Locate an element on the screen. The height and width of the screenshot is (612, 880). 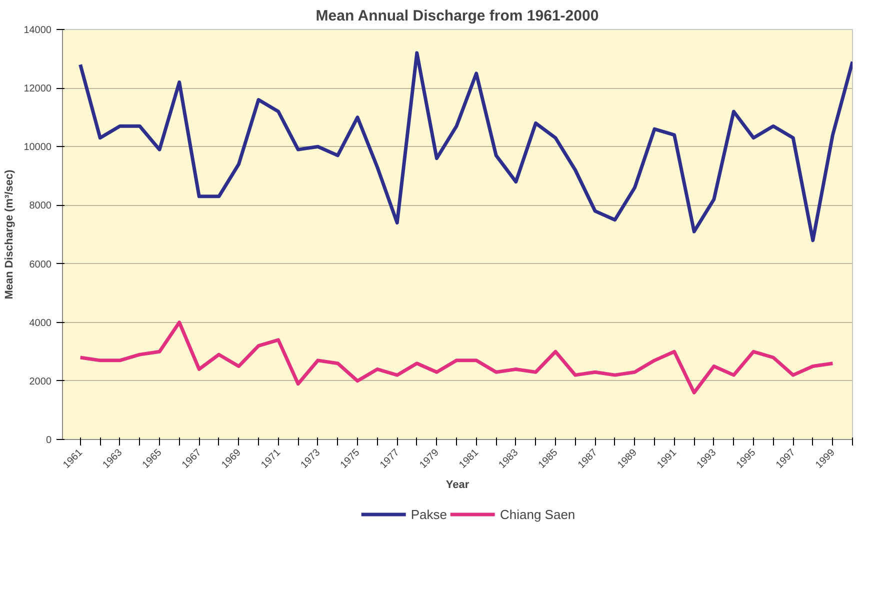
y-tick-label: 14000 is located at coordinates (38, 30).